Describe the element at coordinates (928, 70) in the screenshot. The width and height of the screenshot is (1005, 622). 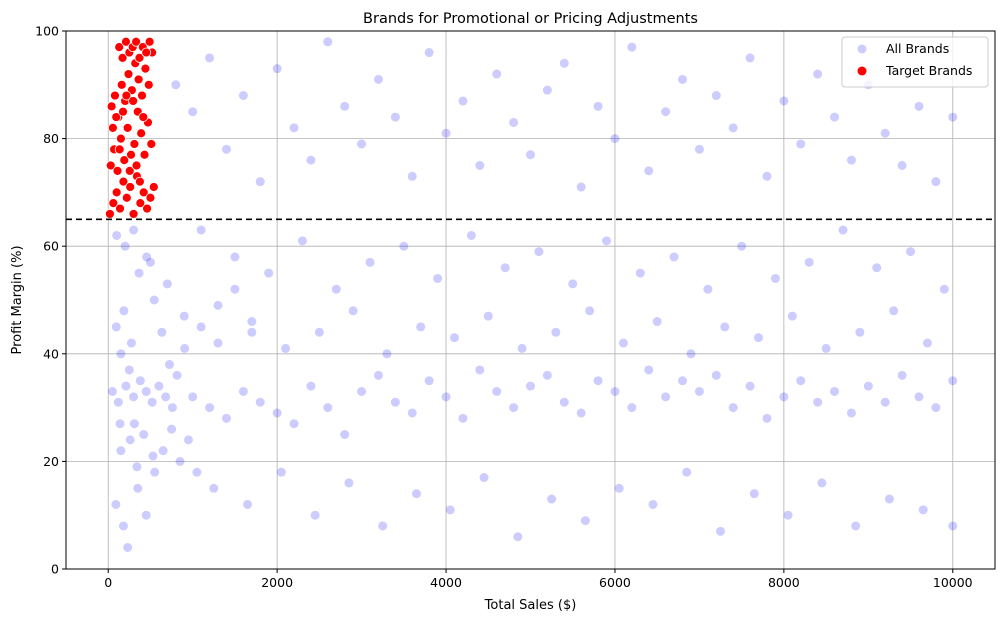
I see `legend-label-target-brands: Target Brands` at that location.